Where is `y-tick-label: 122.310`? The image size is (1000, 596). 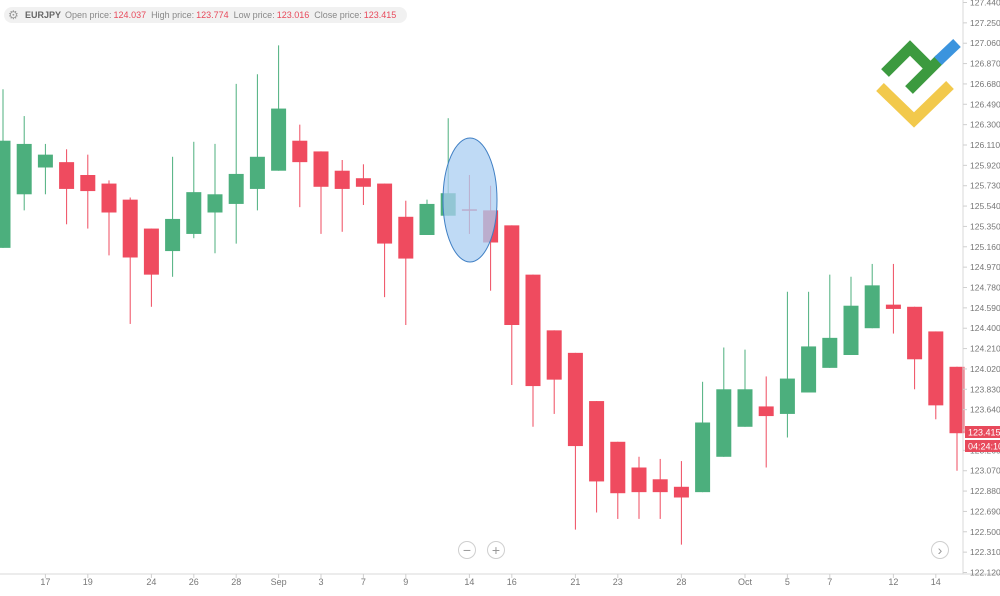 y-tick-label: 122.310 is located at coordinates (985, 552).